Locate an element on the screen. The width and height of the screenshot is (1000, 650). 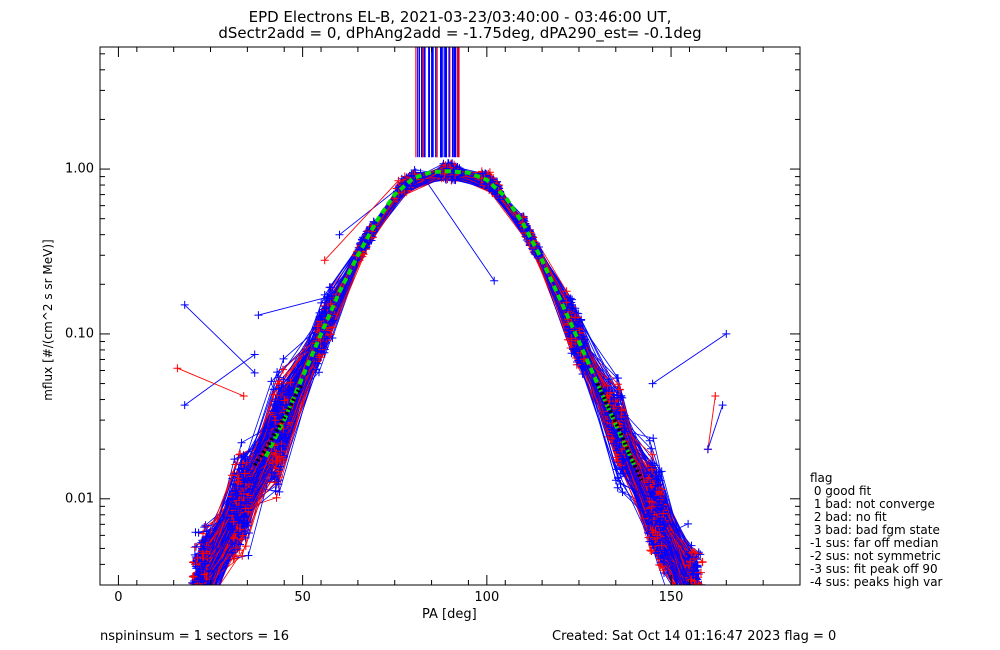
legend-item: 3 bad: bad fgm state is located at coordinates (875, 530).